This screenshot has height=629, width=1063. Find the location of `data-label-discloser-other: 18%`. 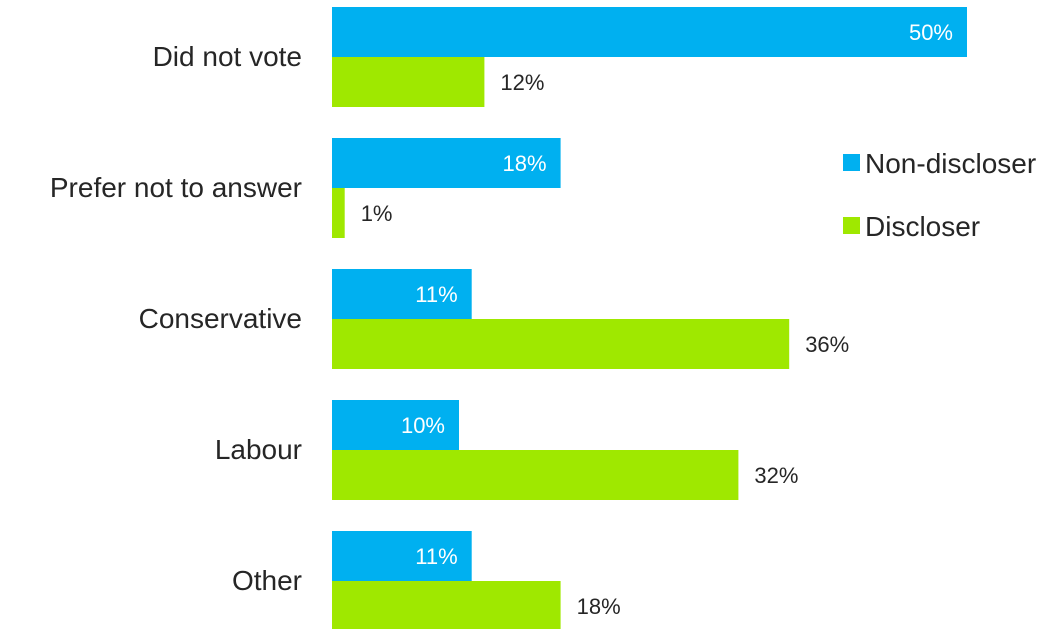

data-label-discloser-other: 18% is located at coordinates (599, 606).